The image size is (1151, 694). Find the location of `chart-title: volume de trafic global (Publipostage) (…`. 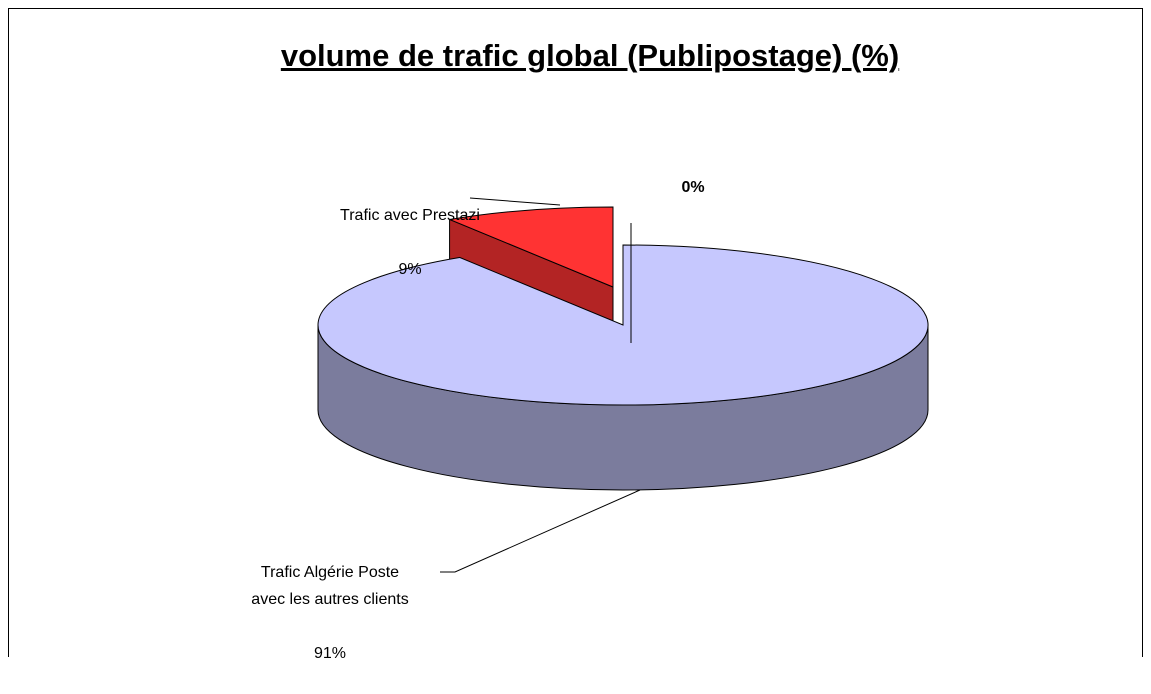

chart-title: volume de trafic global (Publipostage) (… is located at coordinates (590, 55).